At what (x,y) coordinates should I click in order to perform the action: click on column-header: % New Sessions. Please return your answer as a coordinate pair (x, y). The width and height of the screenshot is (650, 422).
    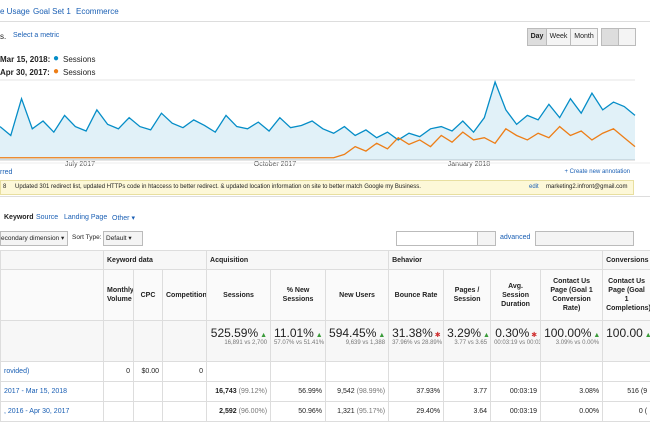
    Looking at the image, I should click on (298, 295).